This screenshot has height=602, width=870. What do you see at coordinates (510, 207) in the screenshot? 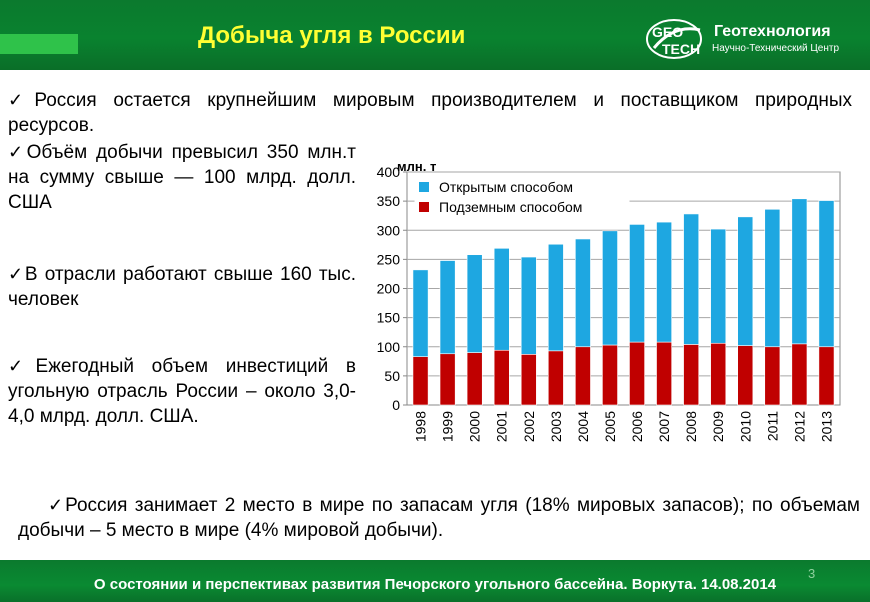
I see `legend-label: Подземным способом` at bounding box center [510, 207].